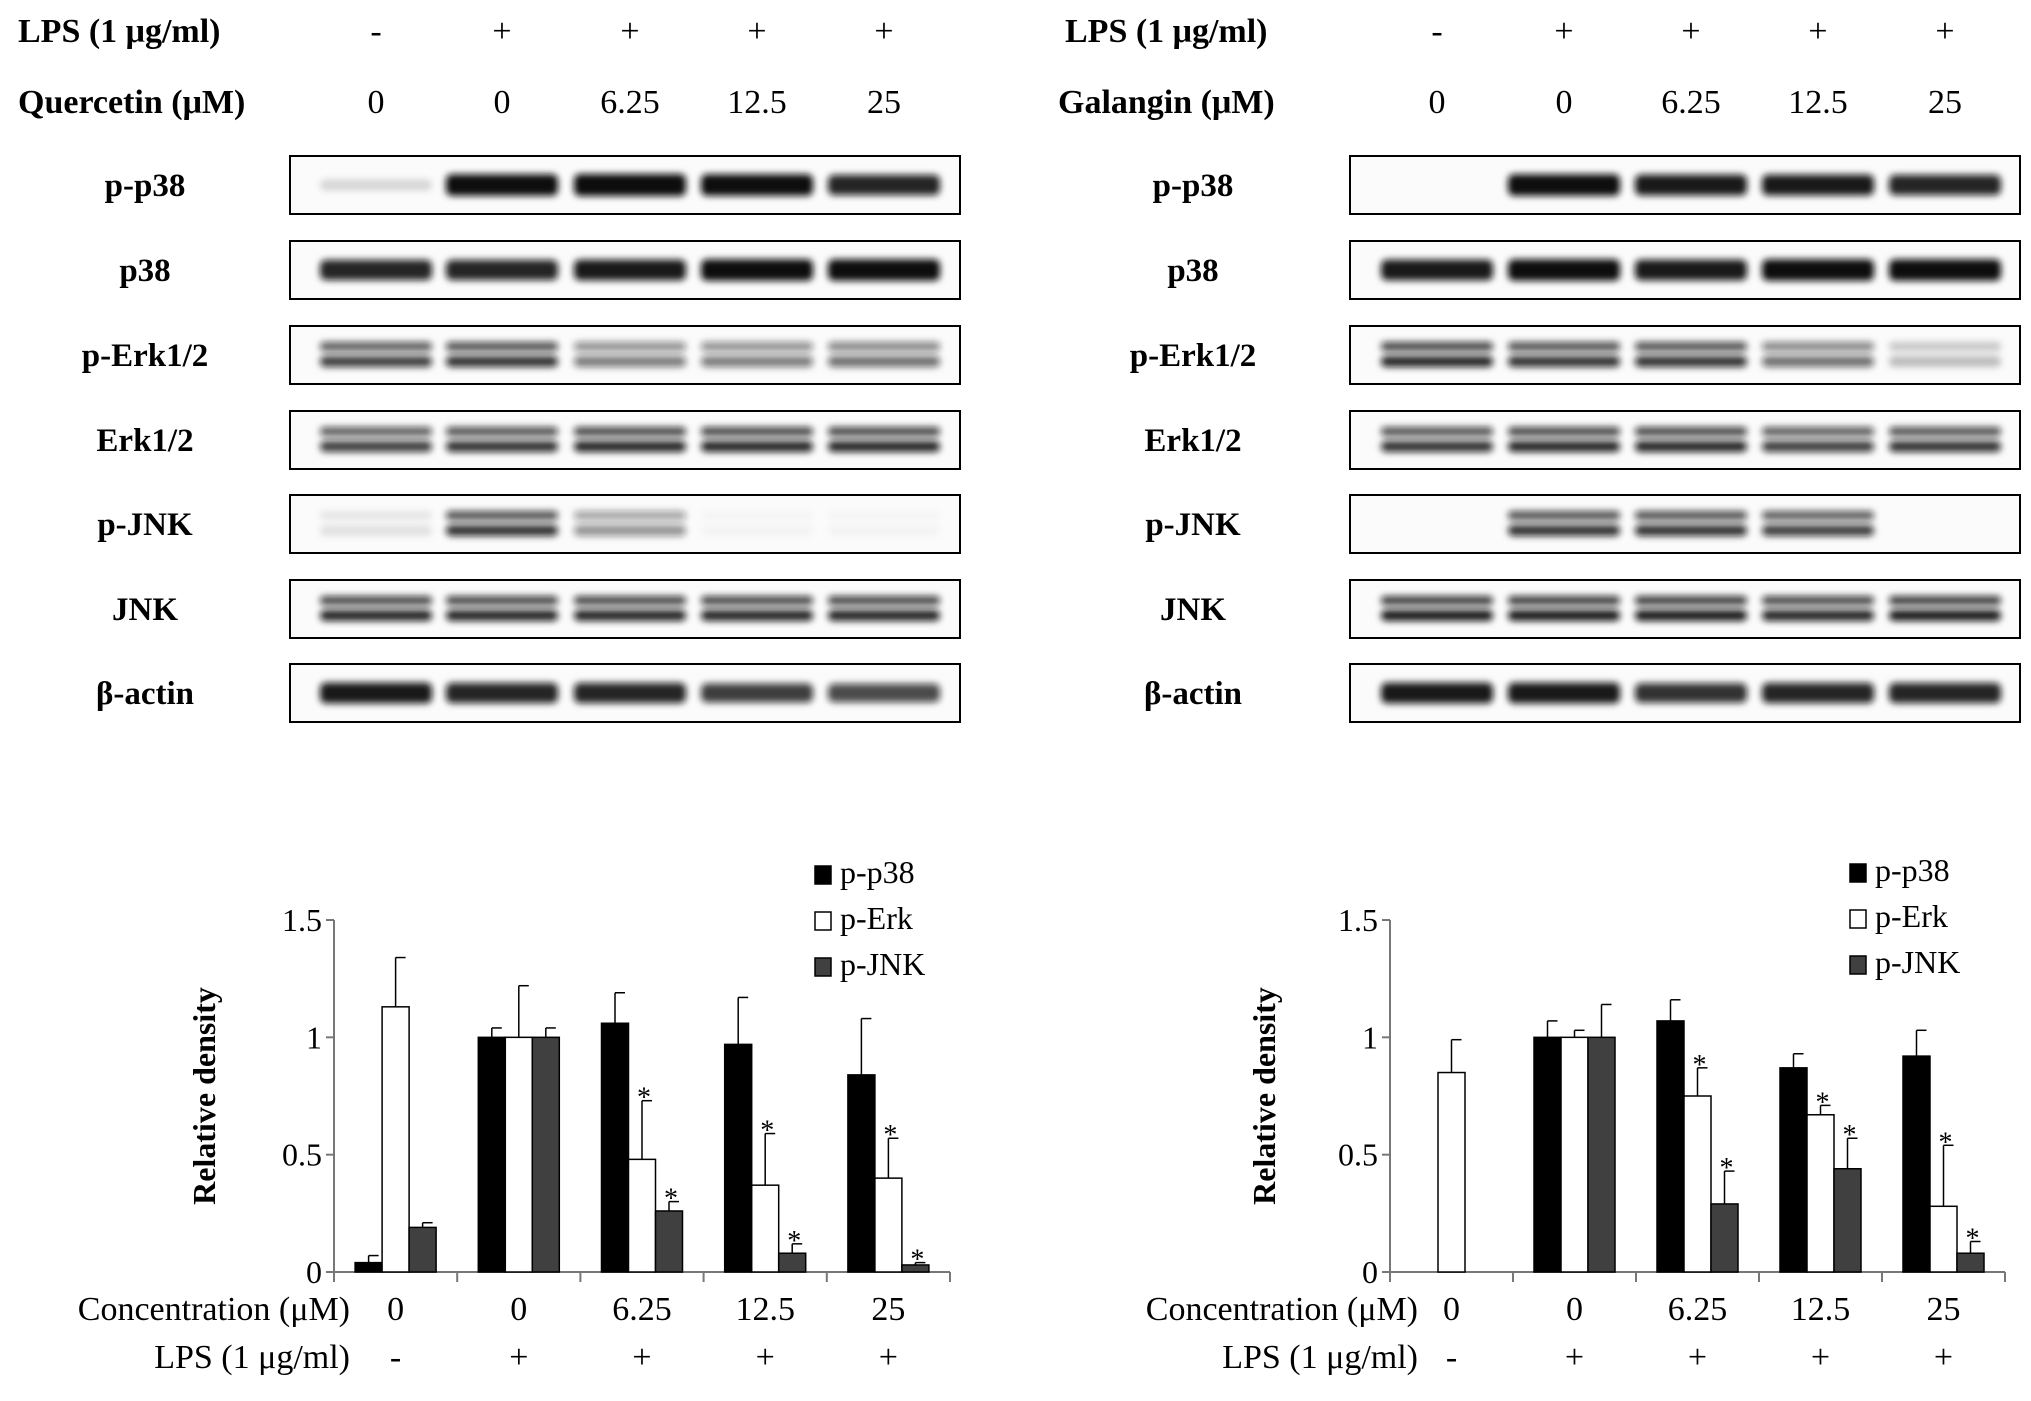 This screenshot has height=1401, width=2031. I want to click on blot-row-label: p-JNK, so click(145, 525).